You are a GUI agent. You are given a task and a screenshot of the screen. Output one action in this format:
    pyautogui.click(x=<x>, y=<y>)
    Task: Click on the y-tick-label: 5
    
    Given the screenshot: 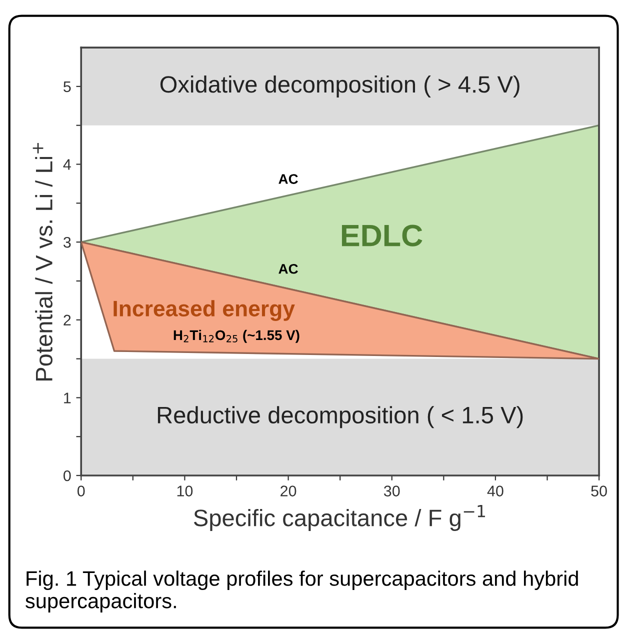 What is the action you would take?
    pyautogui.click(x=67, y=86)
    